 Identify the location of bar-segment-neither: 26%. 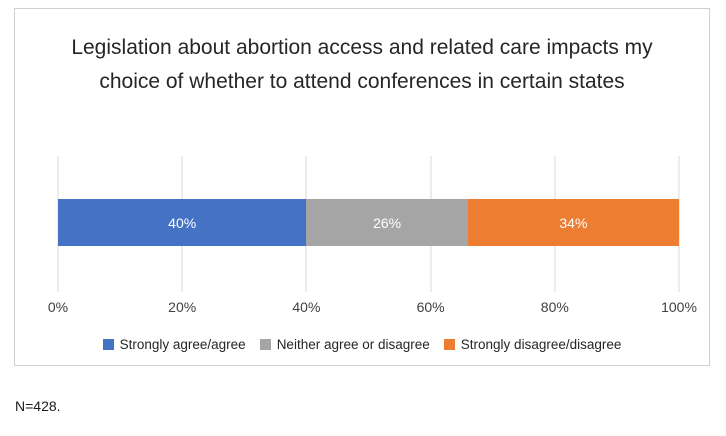
(387, 222).